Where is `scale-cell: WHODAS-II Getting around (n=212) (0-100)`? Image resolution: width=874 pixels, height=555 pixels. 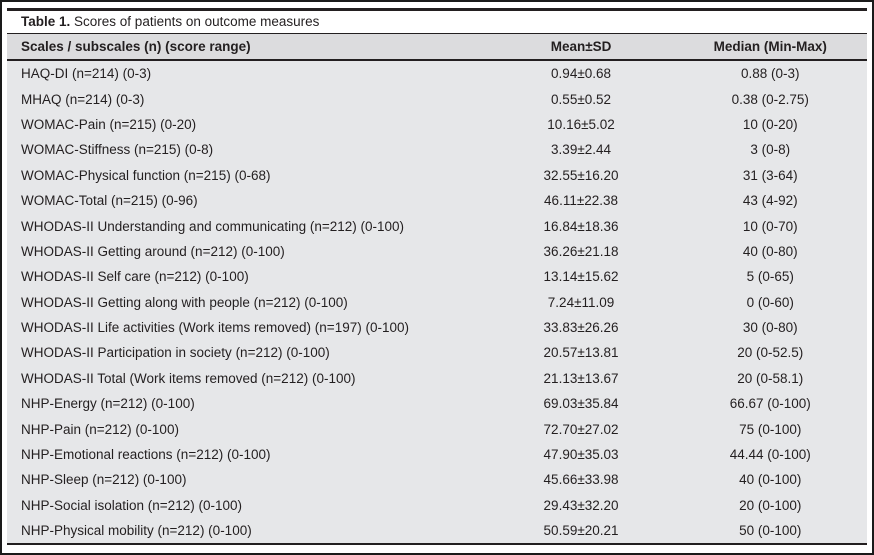 scale-cell: WHODAS-II Getting around (n=212) (0-100) is located at coordinates (248, 251).